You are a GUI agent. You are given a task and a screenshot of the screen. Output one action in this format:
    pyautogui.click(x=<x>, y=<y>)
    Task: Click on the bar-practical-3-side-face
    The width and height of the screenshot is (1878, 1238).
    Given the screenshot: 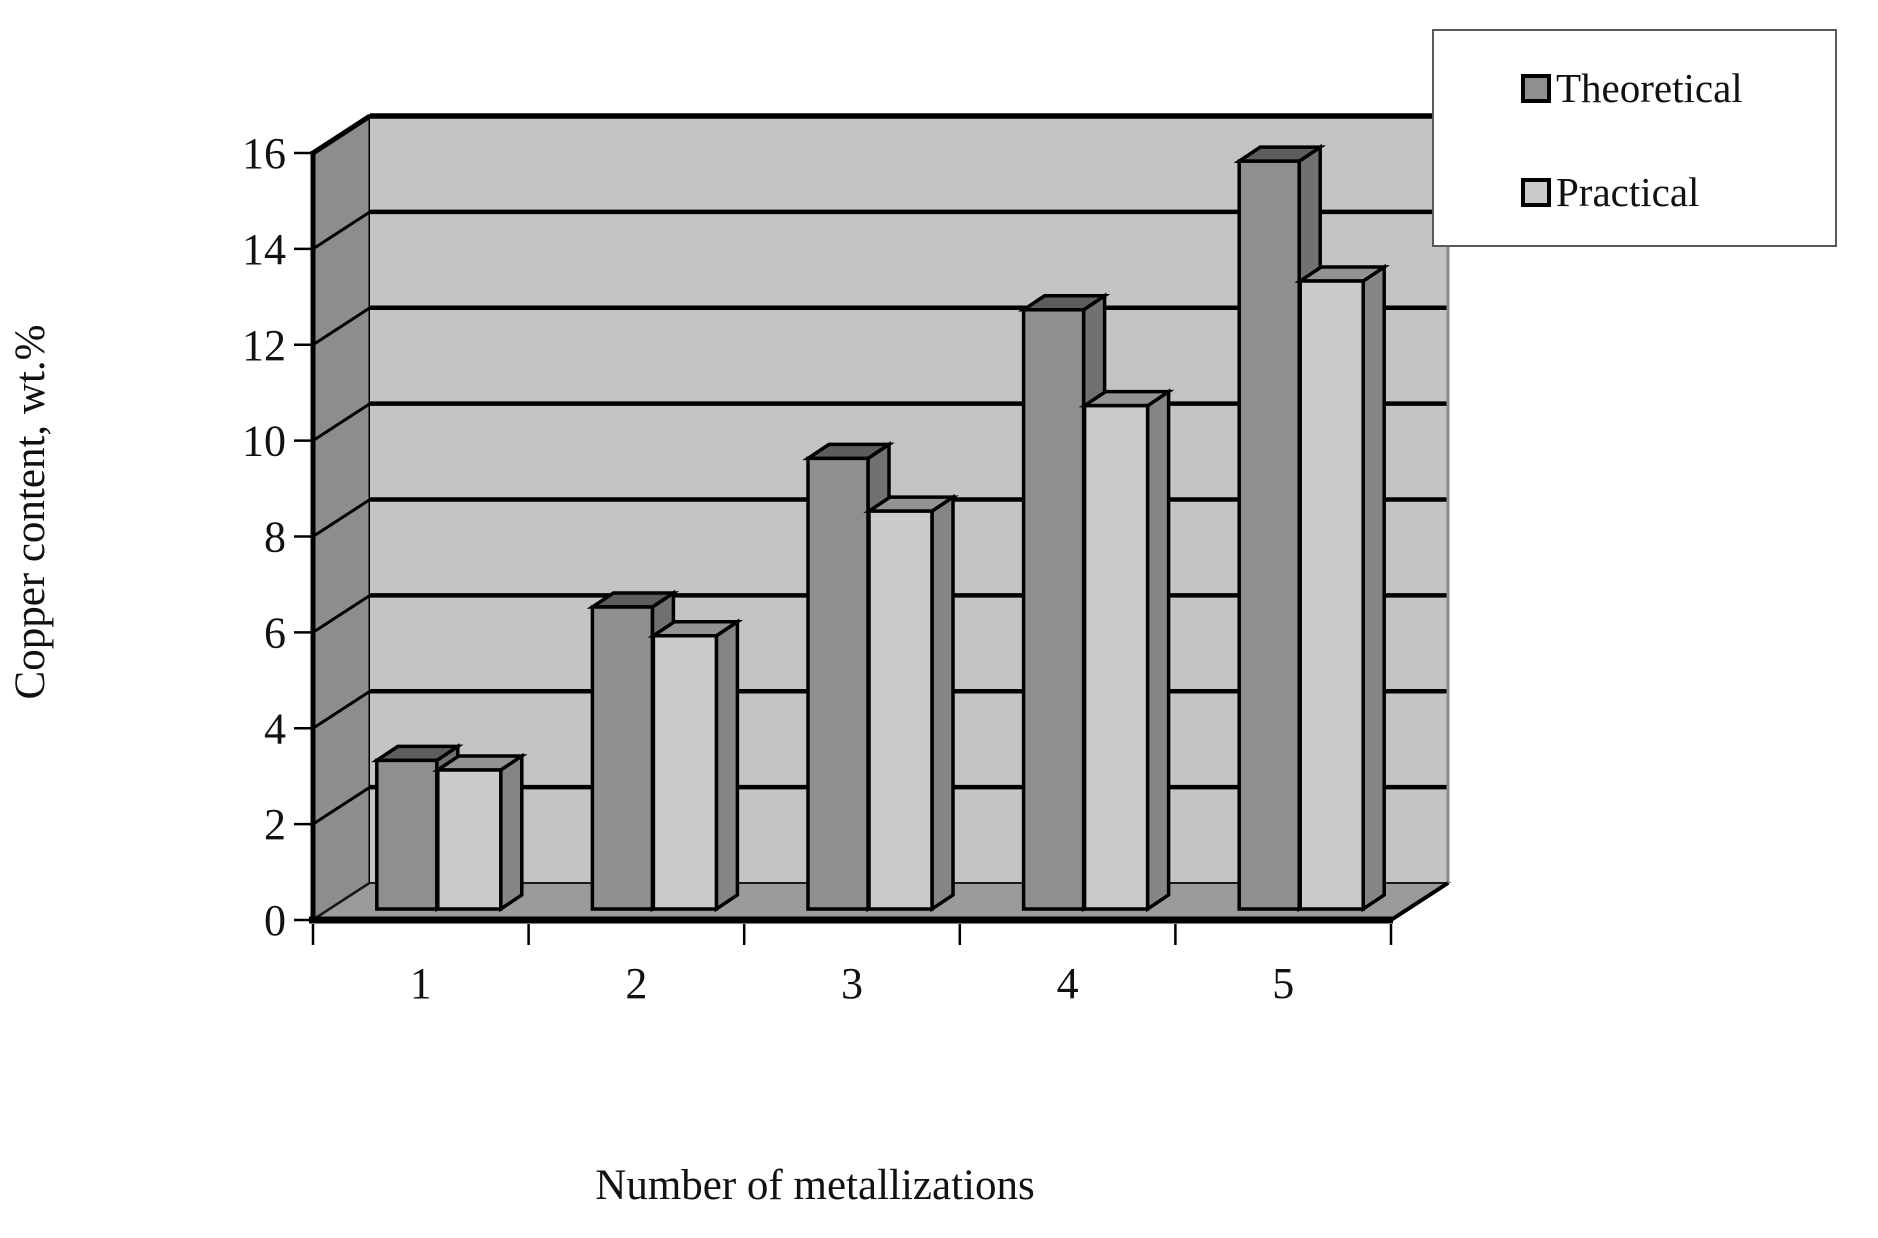 What is the action you would take?
    pyautogui.click(x=942, y=703)
    